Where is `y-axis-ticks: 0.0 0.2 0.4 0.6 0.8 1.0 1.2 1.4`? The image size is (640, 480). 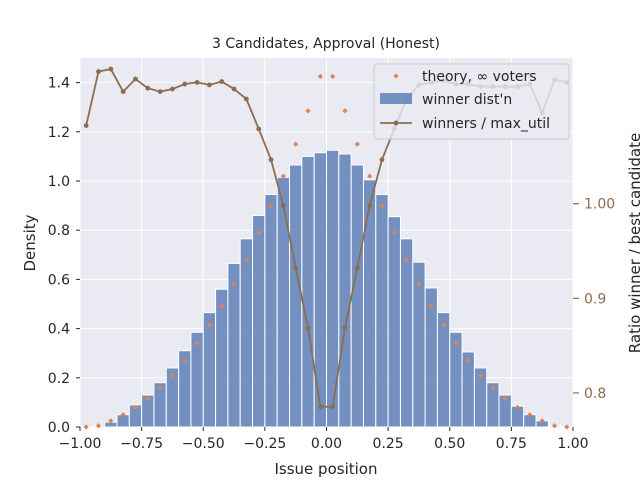 y-axis-ticks: 0.0 0.2 0.4 0.6 0.8 1.0 1.2 1.4 is located at coordinates (64, 256).